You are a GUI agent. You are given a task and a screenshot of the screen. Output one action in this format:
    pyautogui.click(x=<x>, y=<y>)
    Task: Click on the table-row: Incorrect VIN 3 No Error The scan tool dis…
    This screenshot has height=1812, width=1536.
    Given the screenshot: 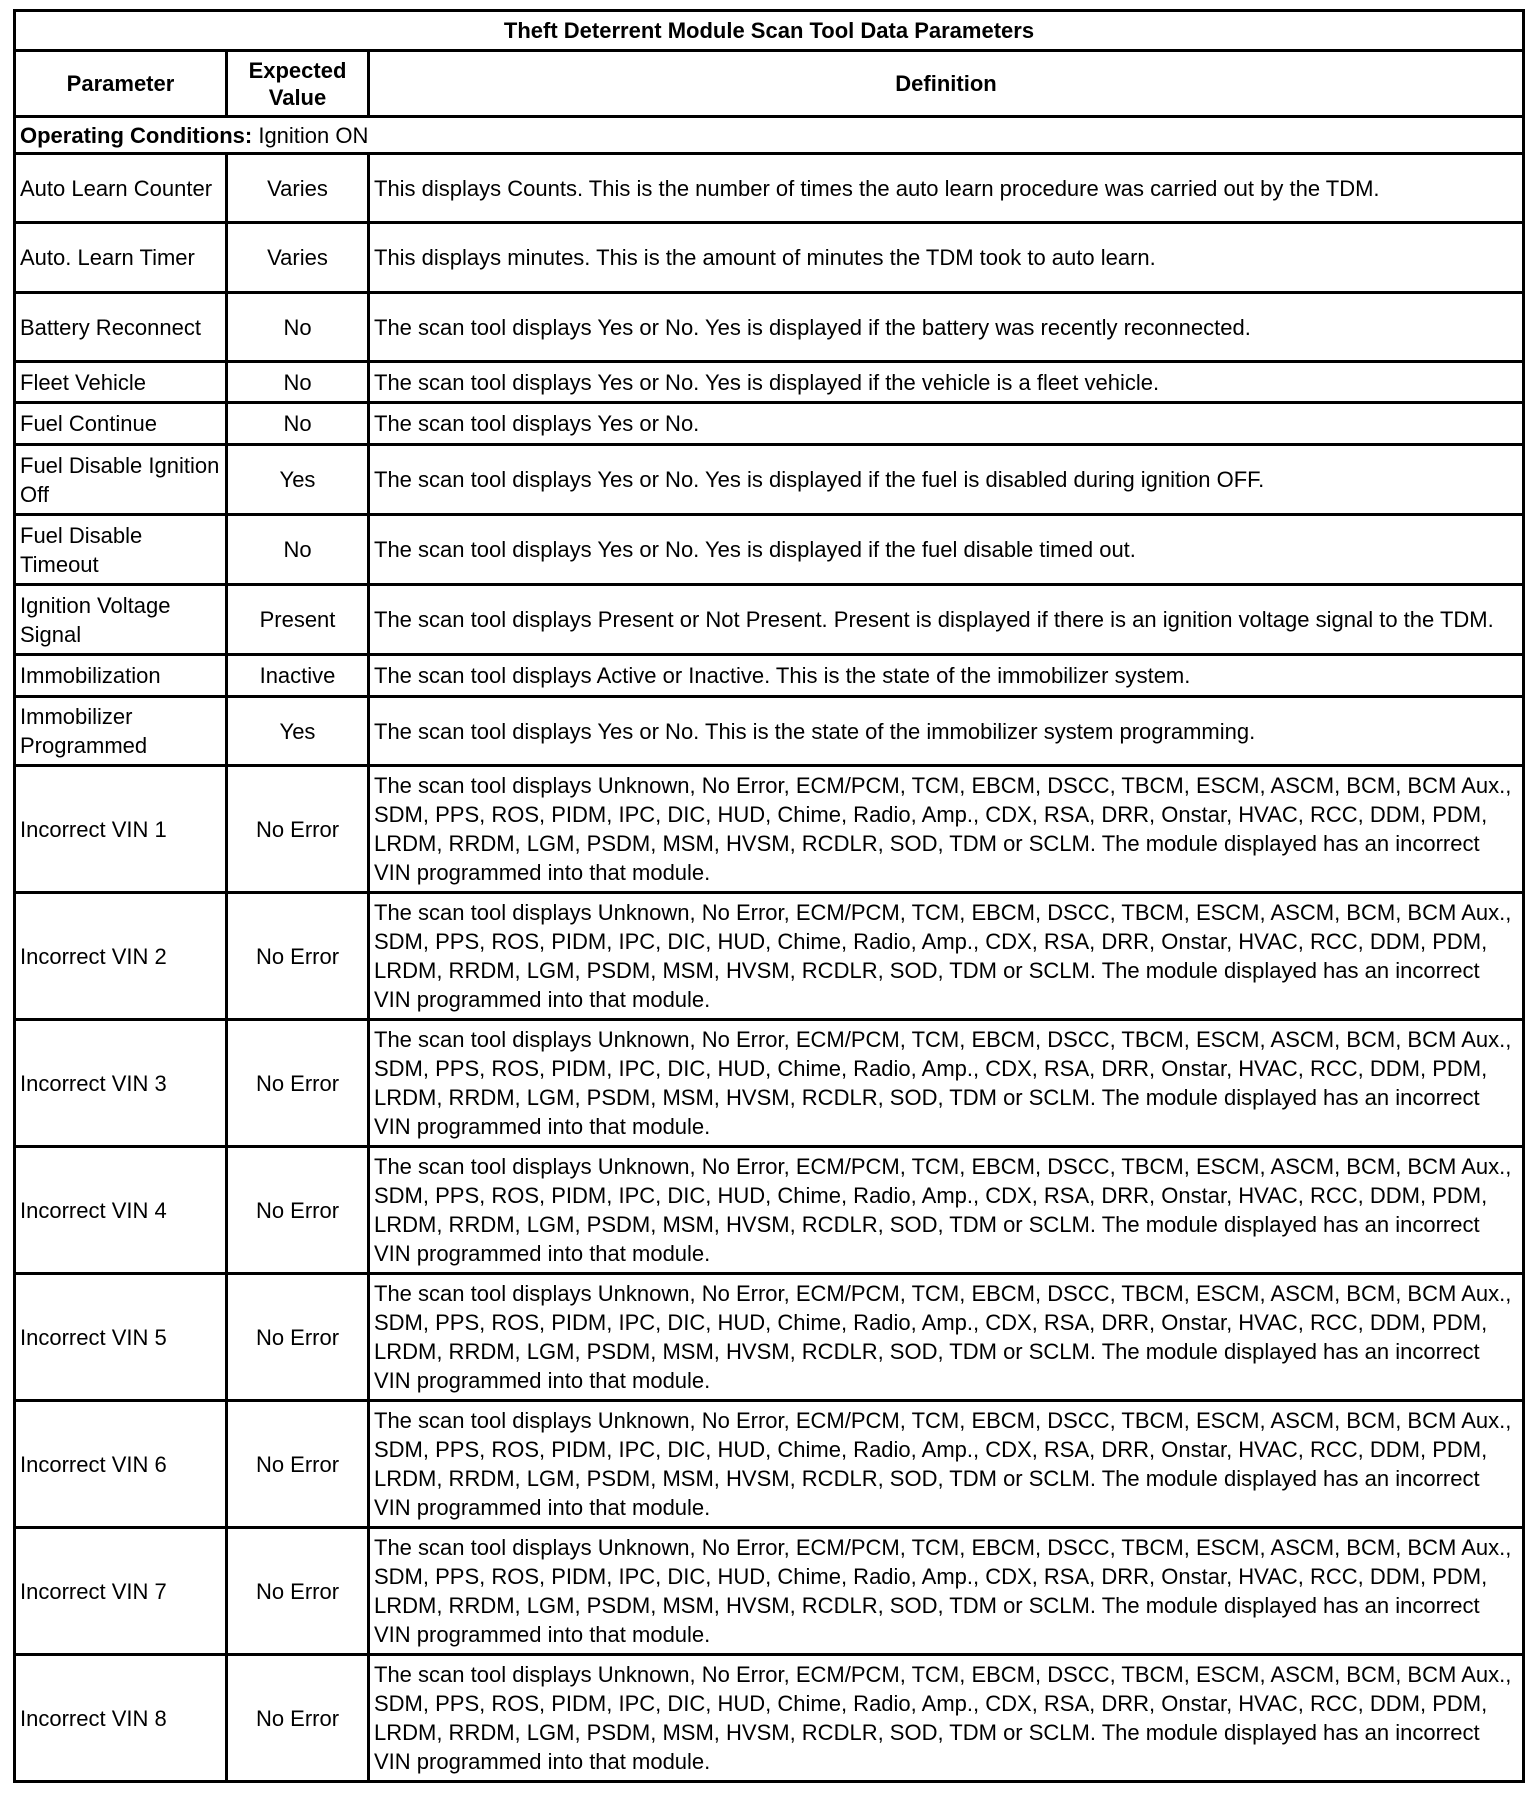 What is the action you would take?
    pyautogui.click(x=769, y=1083)
    